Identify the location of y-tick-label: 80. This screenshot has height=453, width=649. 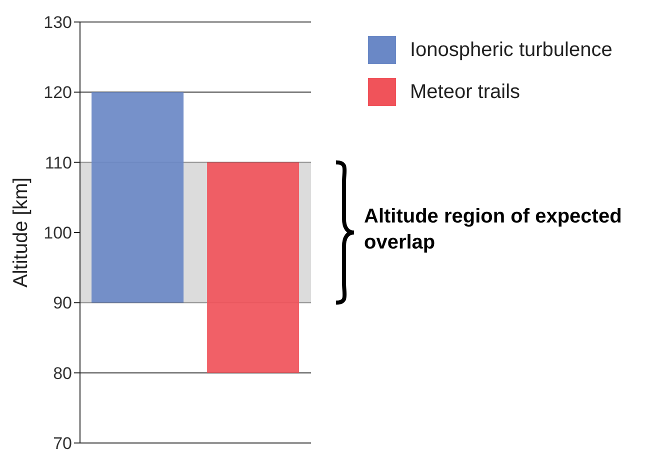
(62, 373).